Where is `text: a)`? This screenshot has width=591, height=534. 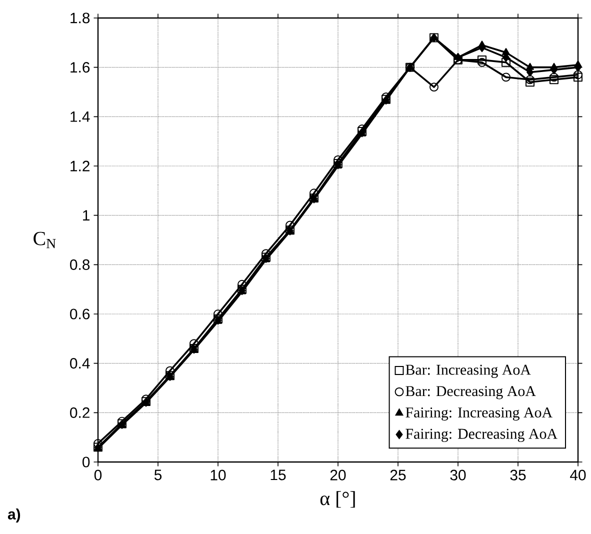 text: a) is located at coordinates (14, 515).